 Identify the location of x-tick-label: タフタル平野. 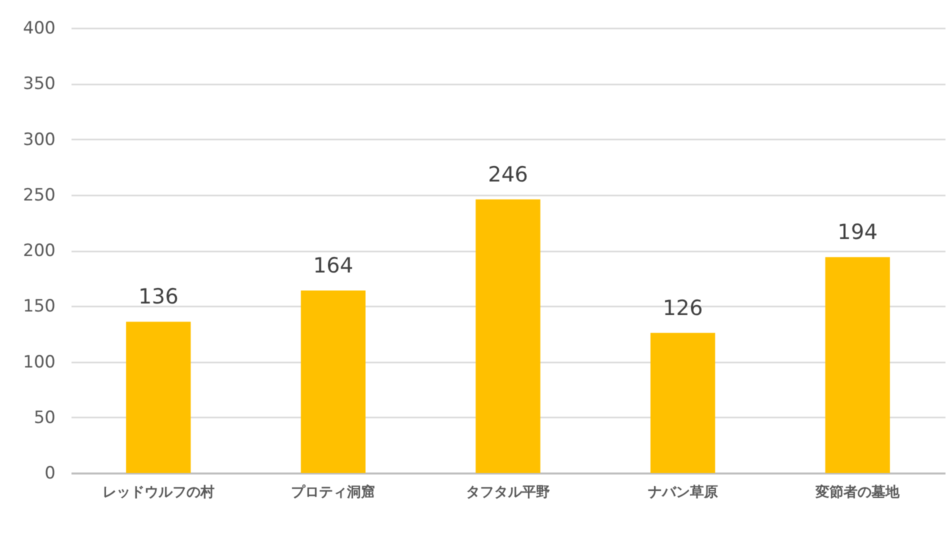
(508, 492).